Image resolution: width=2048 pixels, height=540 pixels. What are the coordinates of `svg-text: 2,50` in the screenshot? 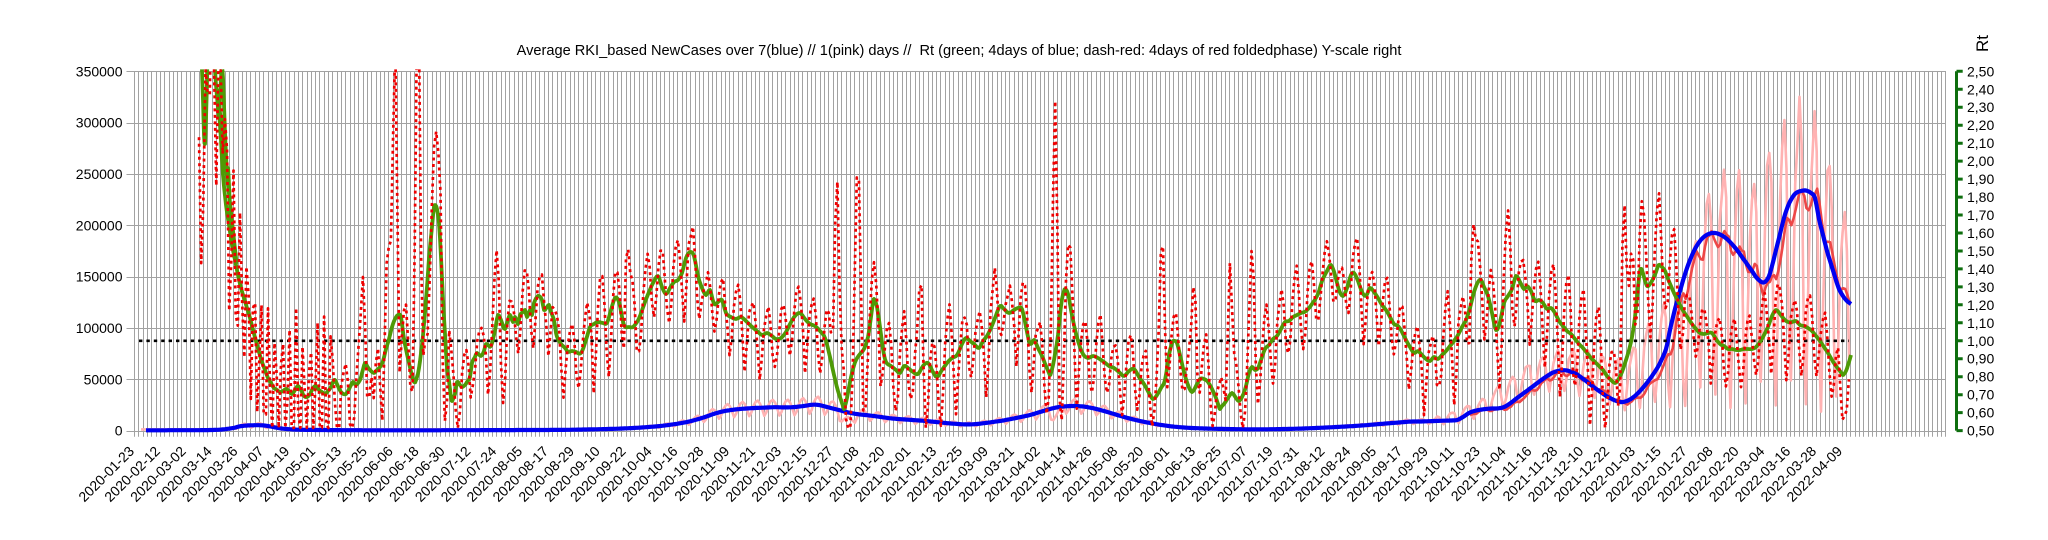 It's located at (1980, 71).